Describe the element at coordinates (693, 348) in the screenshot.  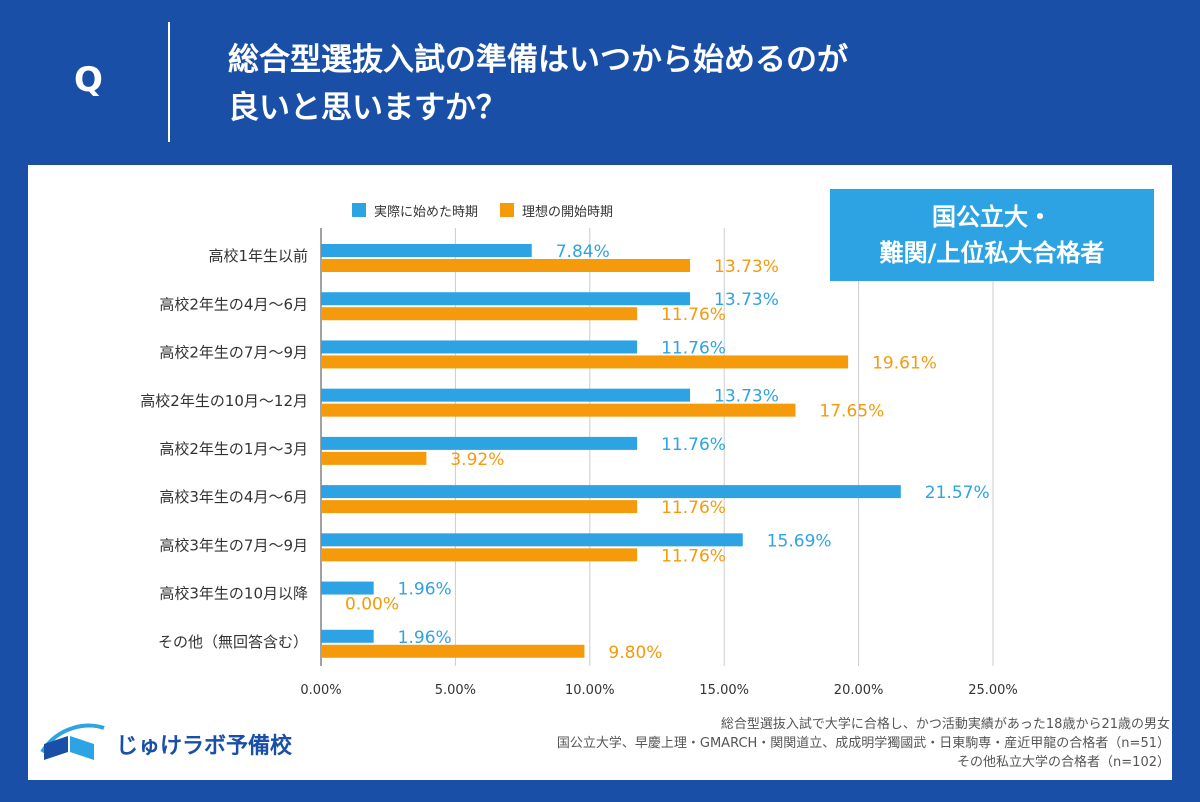
I see `data-label-actual-2: 11.76%` at that location.